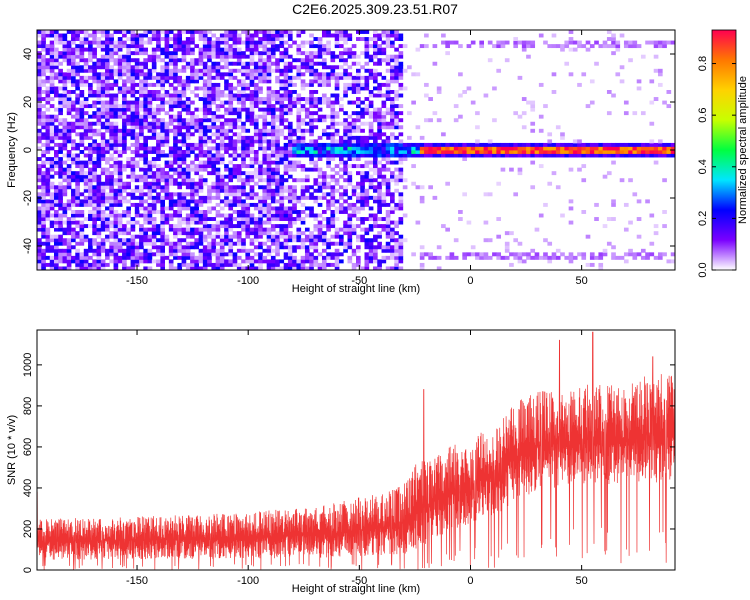 This screenshot has width=750, height=600. What do you see at coordinates (209, 113) in the screenshot?
I see `heatmap-cell-2075` at bounding box center [209, 113].